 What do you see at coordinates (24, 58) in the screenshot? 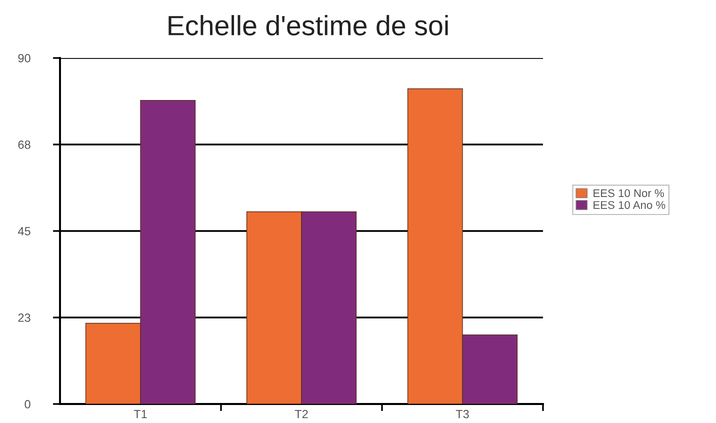
I see `y-tick-label: 90` at bounding box center [24, 58].